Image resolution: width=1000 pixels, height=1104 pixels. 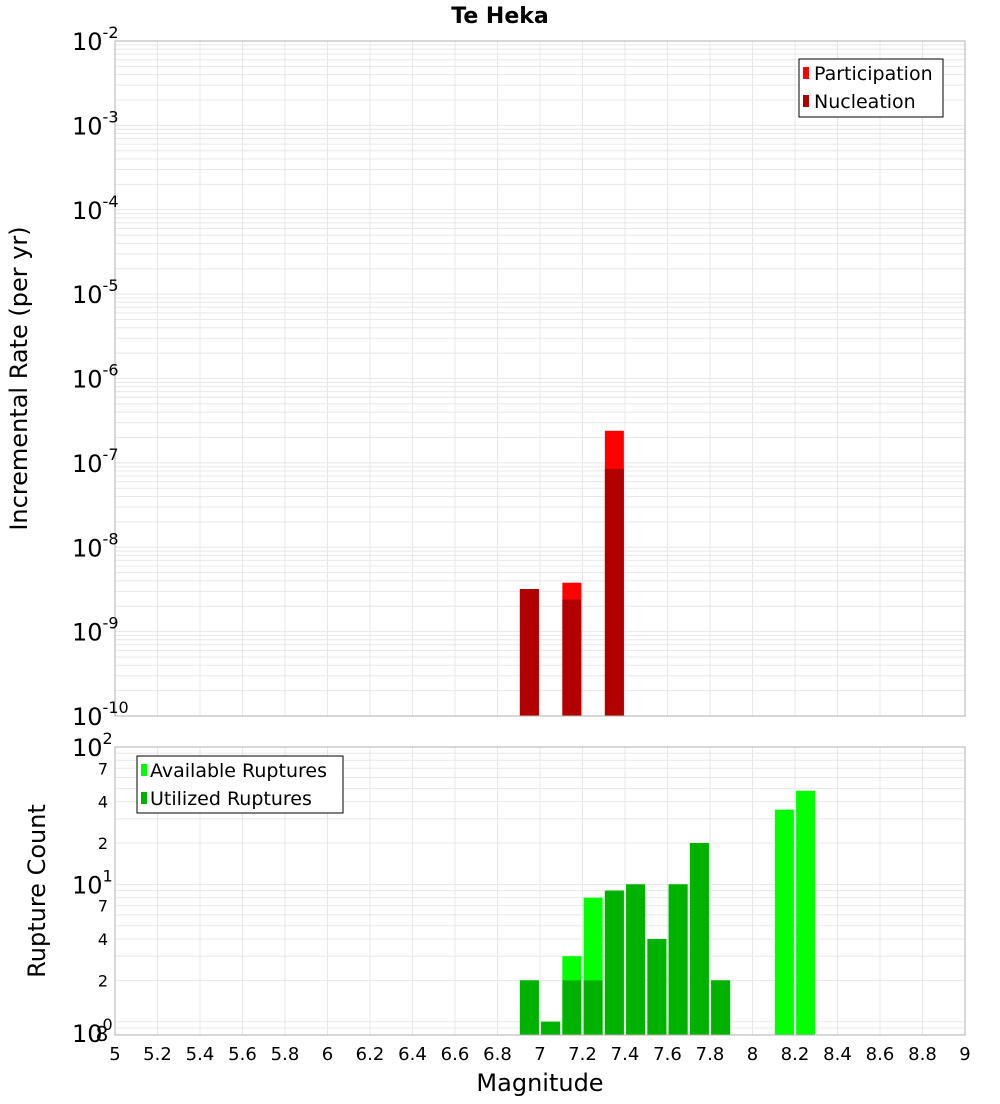 What do you see at coordinates (497, 1054) in the screenshot?
I see `x-tick-label: 6.8` at bounding box center [497, 1054].